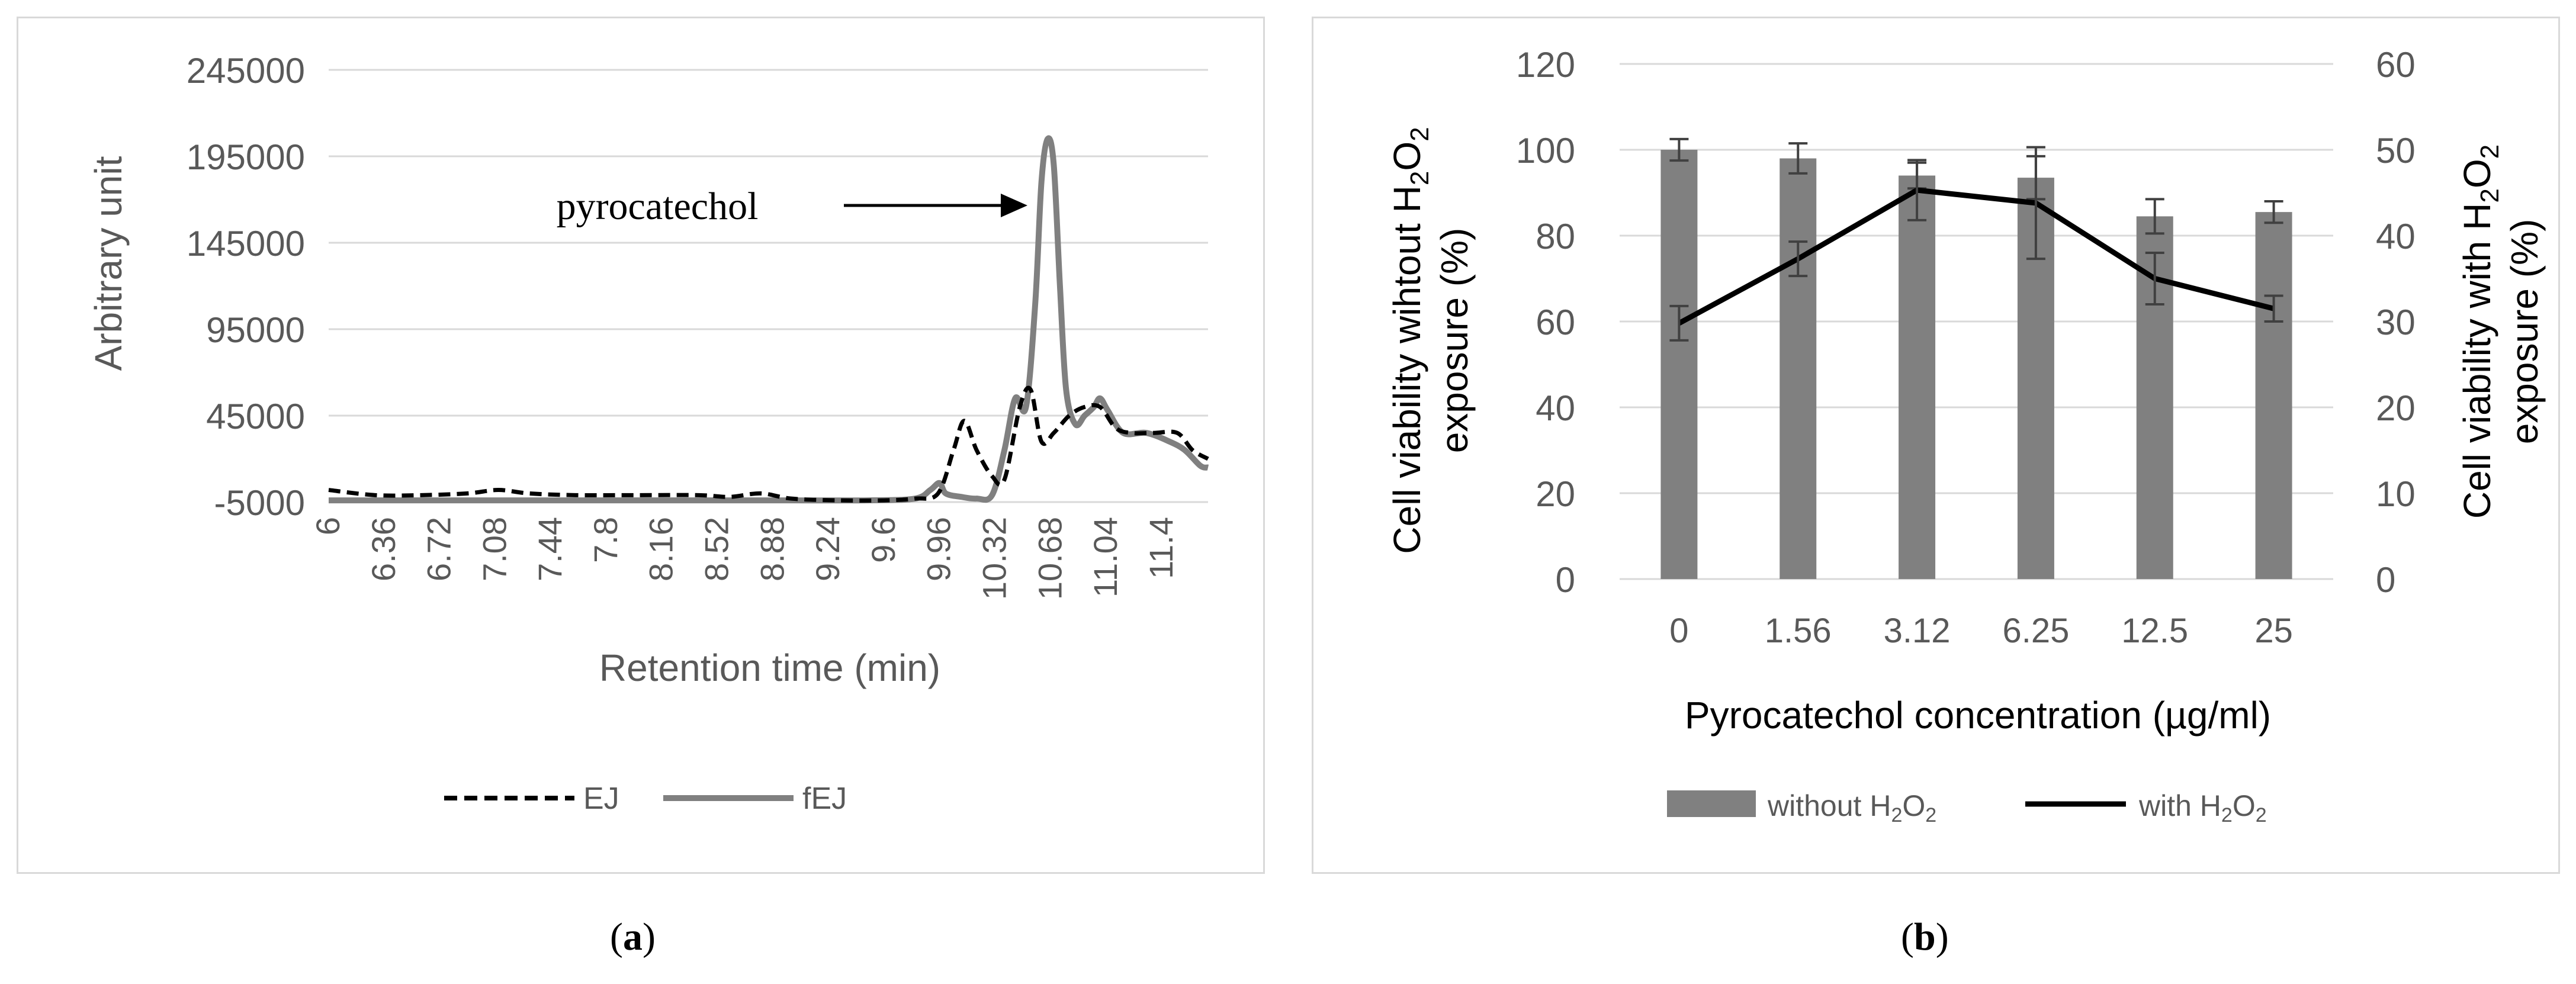 Image resolution: width=2576 pixels, height=984 pixels. I want to click on caption-a: (a), so click(633, 937).